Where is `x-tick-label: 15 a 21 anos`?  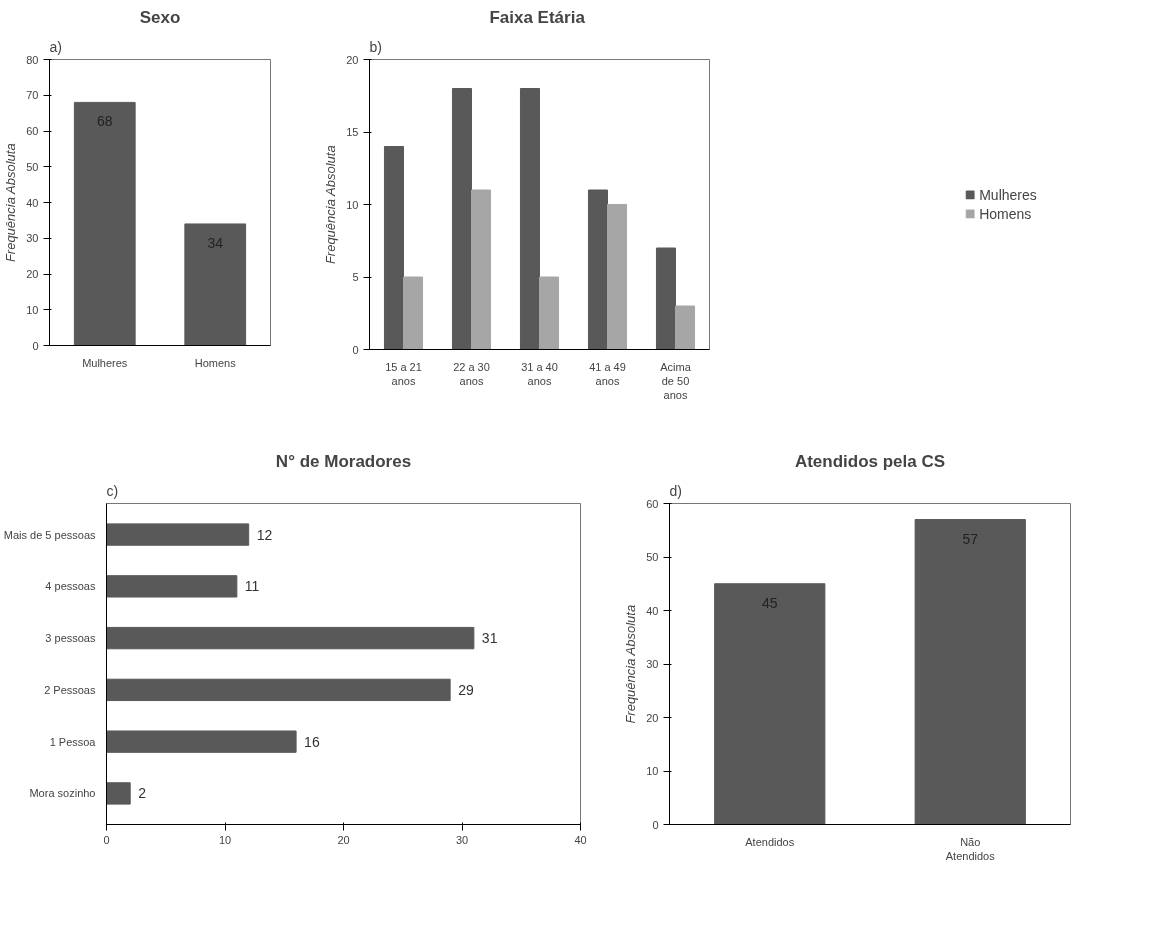
x-tick-label: 15 a 21 anos is located at coordinates (403, 373).